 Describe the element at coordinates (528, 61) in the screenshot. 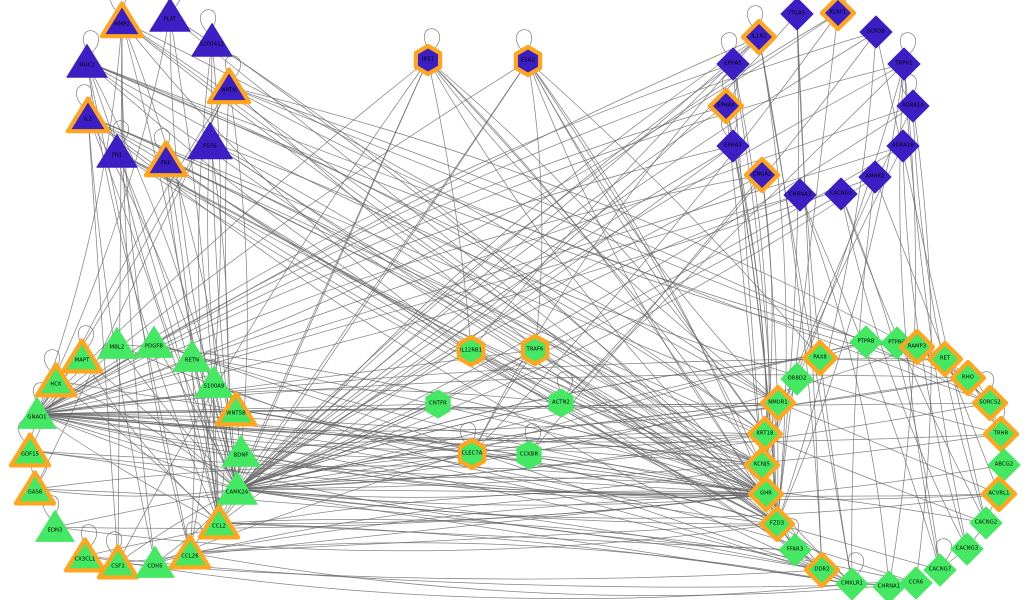

I see `graph-node-esr2: ESR2` at that location.